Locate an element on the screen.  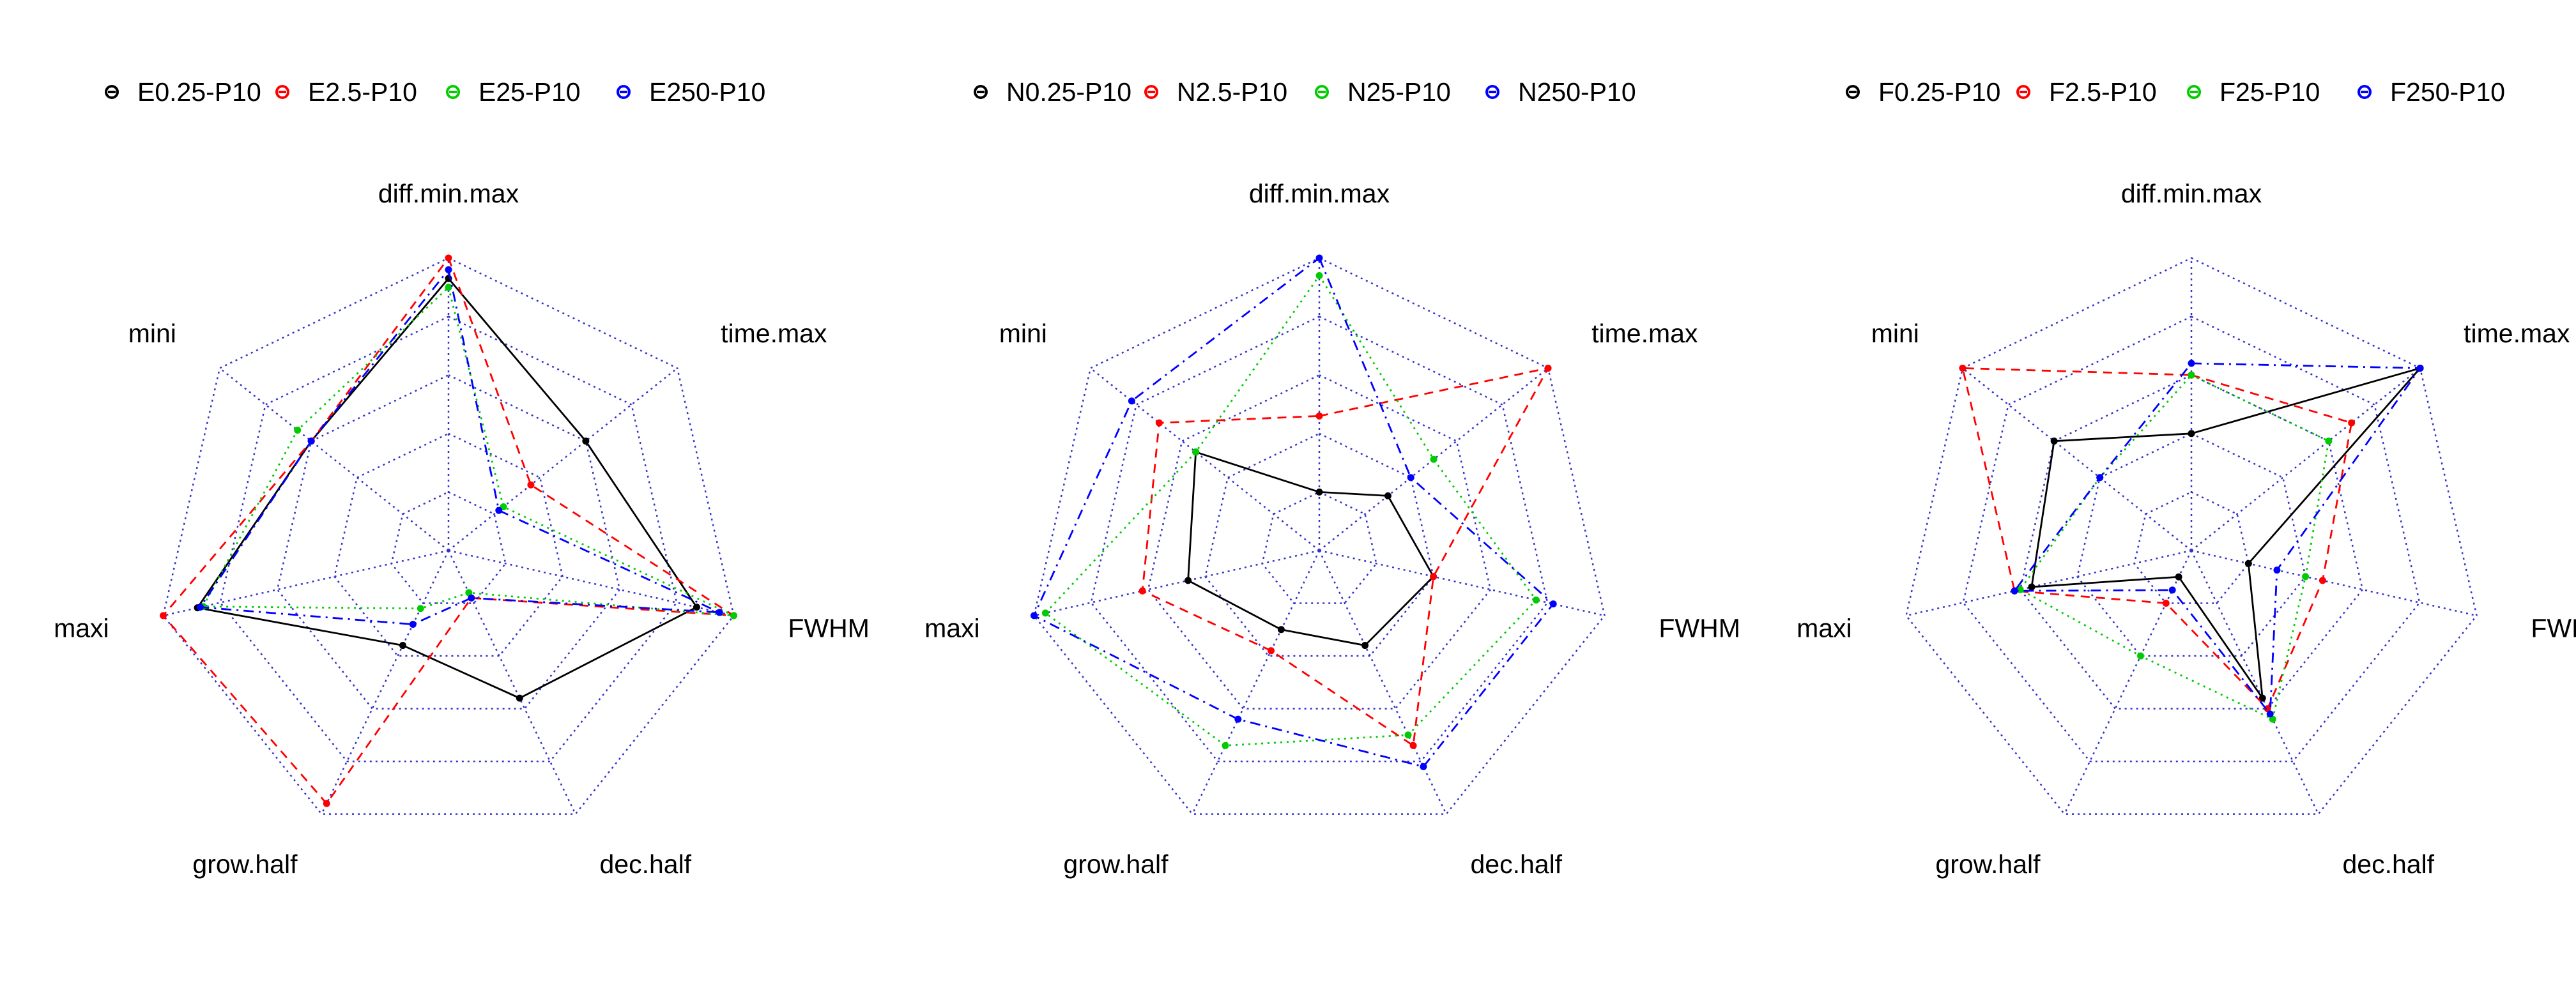
legend-item-e25-p10: E25-P10 is located at coordinates (513, 92).